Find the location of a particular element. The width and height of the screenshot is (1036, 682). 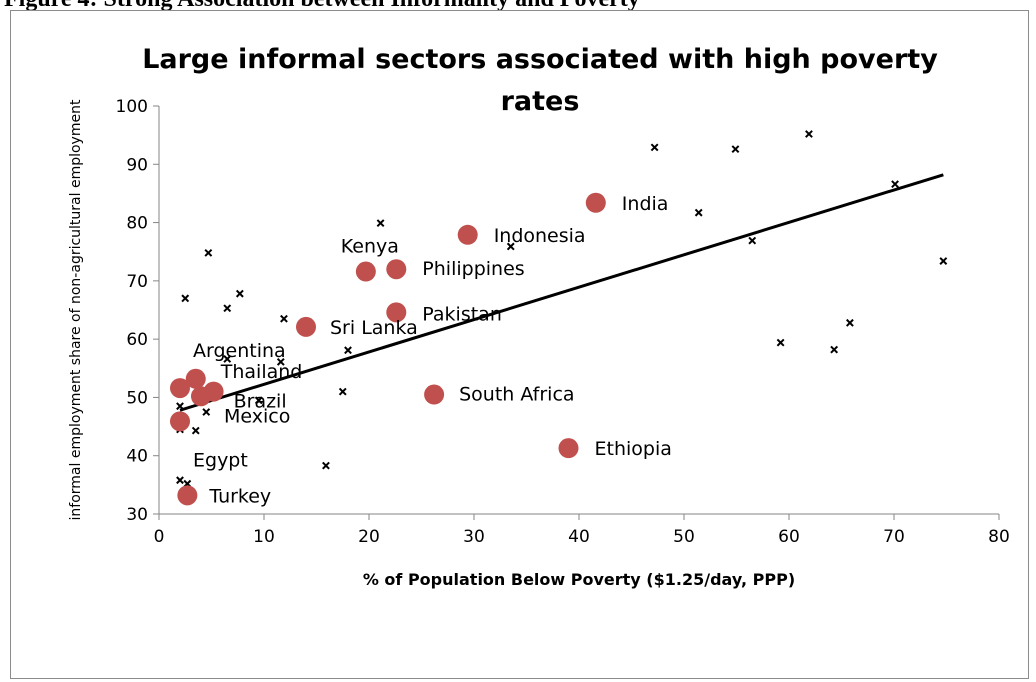

country-label-sri-lanka: Sri Lanka is located at coordinates (374, 328).